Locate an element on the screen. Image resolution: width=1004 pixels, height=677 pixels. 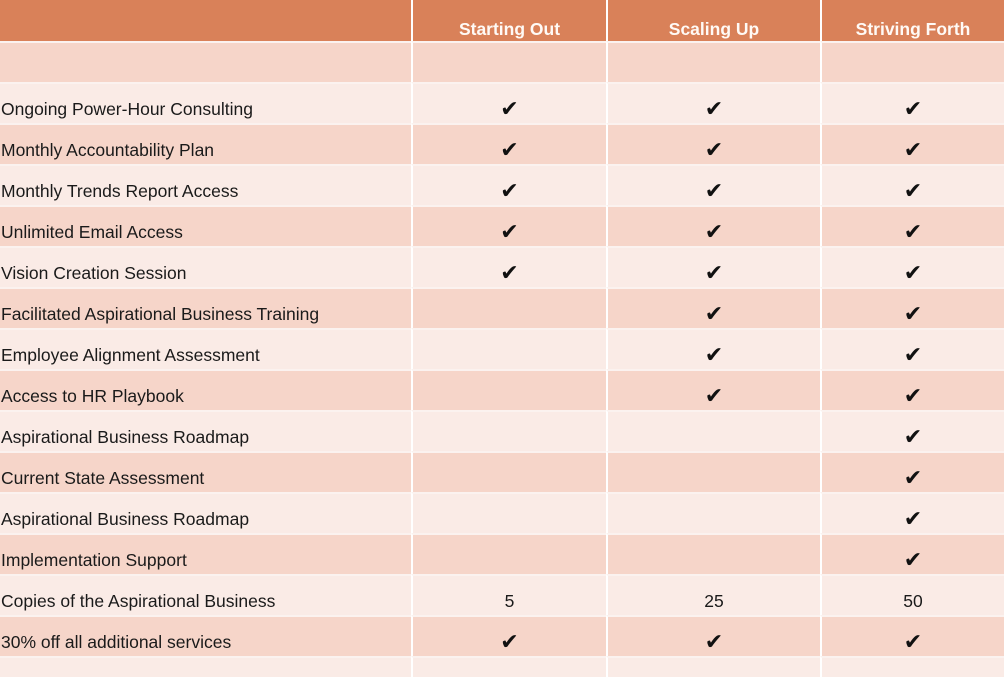
table-cell: 50 is located at coordinates (912, 594).